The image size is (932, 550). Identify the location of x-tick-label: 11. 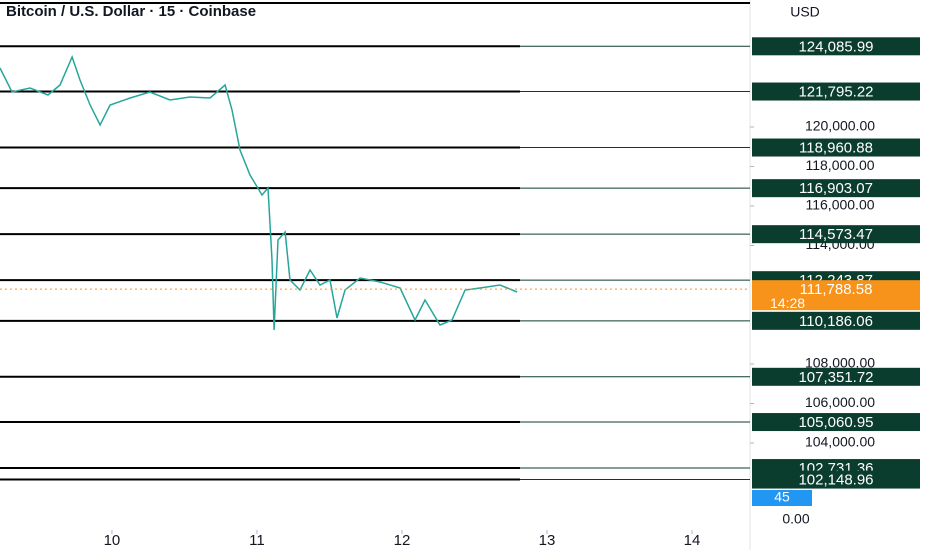
(257, 540).